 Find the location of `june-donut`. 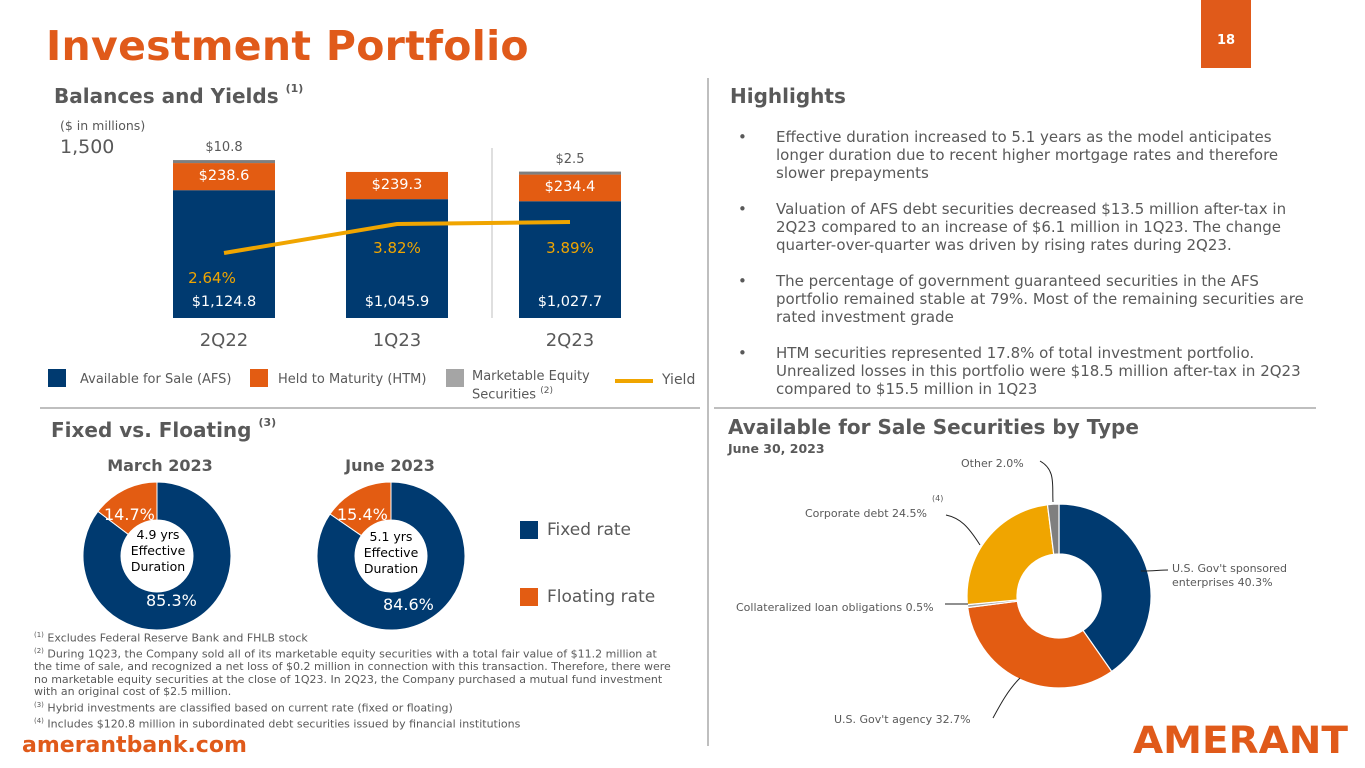

june-donut is located at coordinates (391, 556).